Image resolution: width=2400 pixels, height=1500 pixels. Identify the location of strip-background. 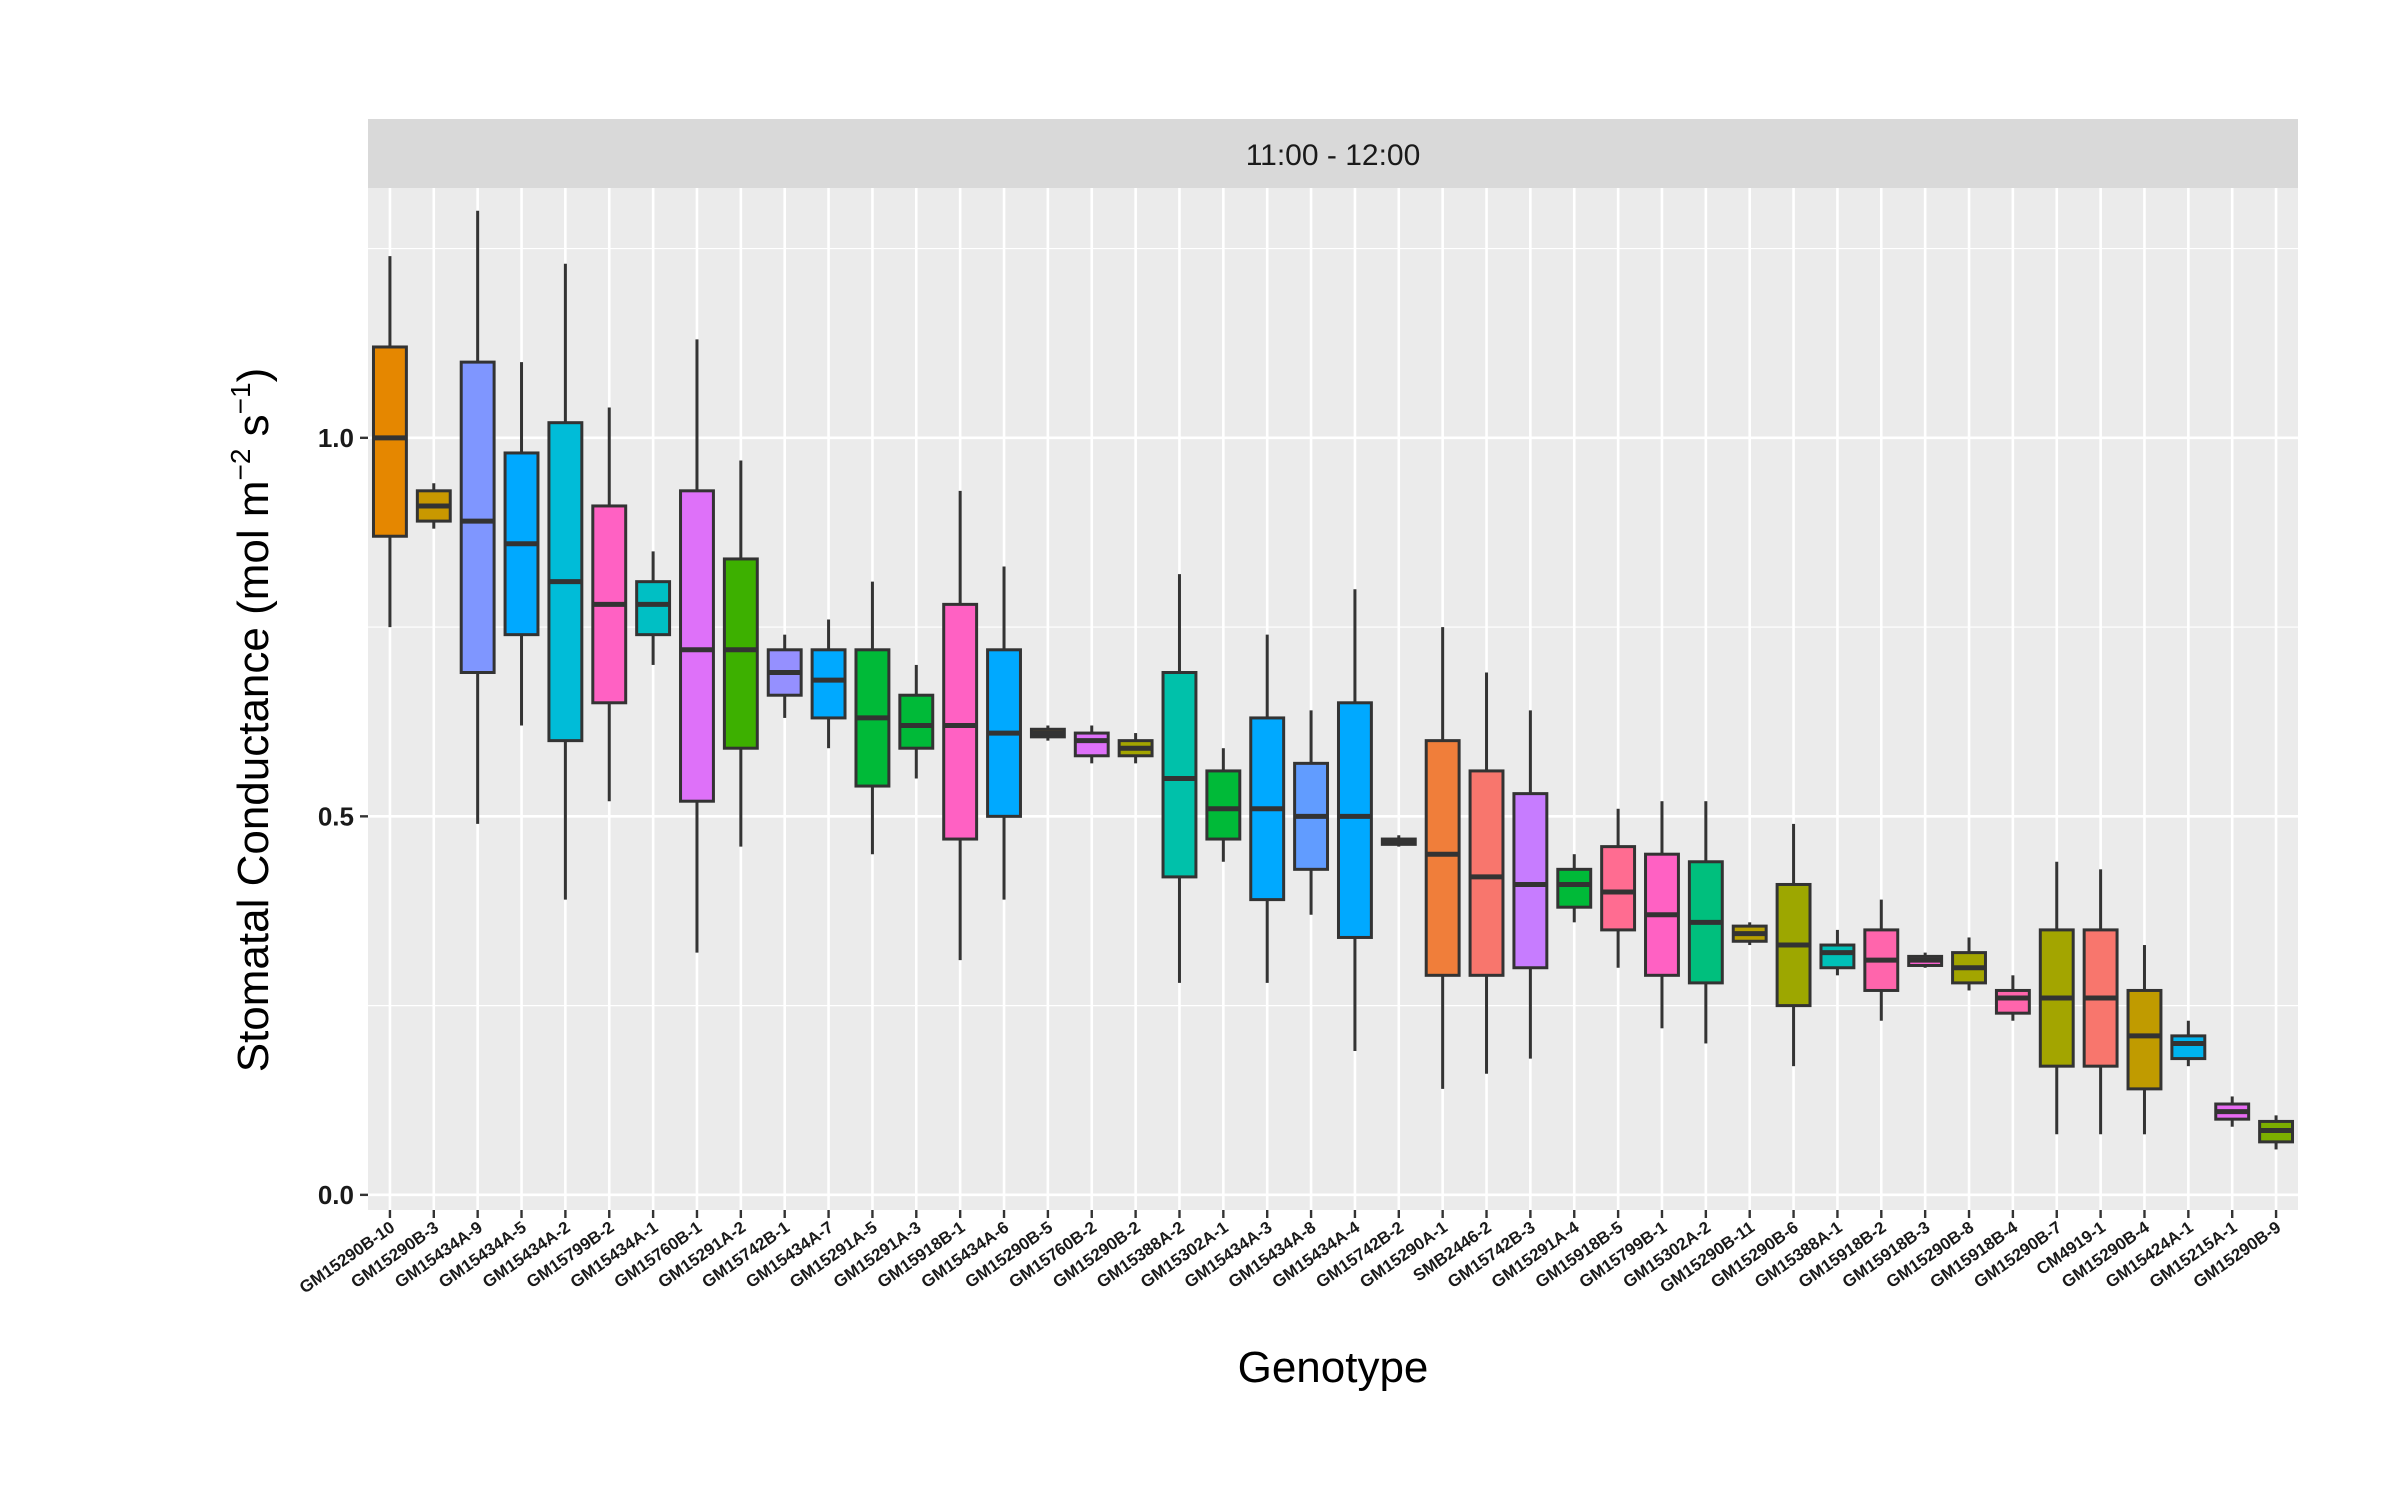
(1333, 153).